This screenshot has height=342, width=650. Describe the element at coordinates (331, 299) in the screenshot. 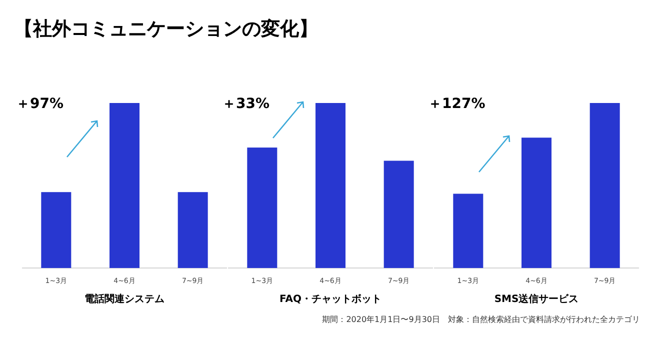

I see `x-axis-title: FAQ・チャットボット` at that location.